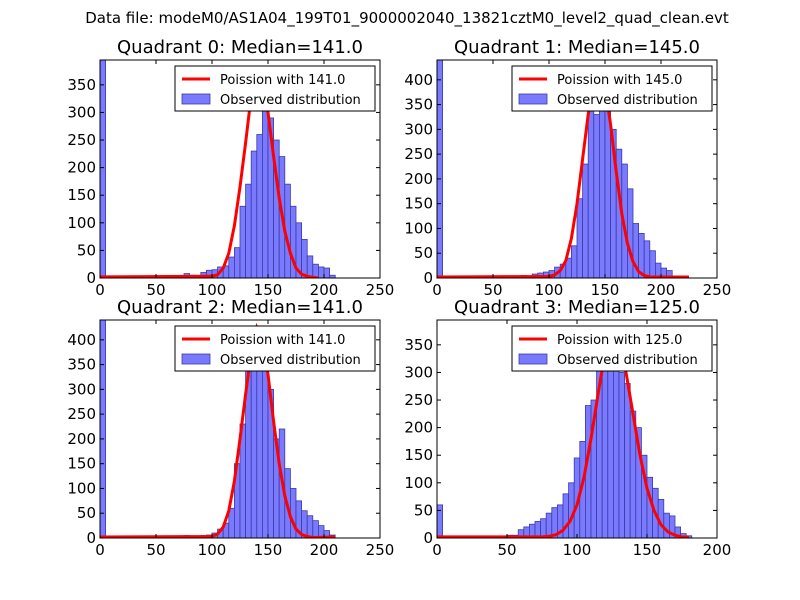  What do you see at coordinates (240, 307) in the screenshot?
I see `chart-title: Quadrant 2: Median=141.0` at bounding box center [240, 307].